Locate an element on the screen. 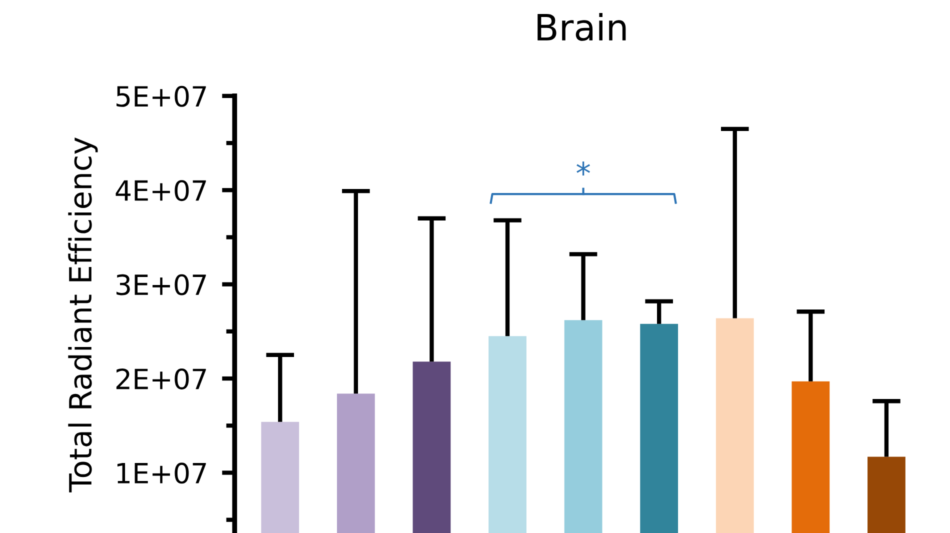 The height and width of the screenshot is (533, 950). y-axis-title: Total Radiant Efficiency is located at coordinates (83, 315).